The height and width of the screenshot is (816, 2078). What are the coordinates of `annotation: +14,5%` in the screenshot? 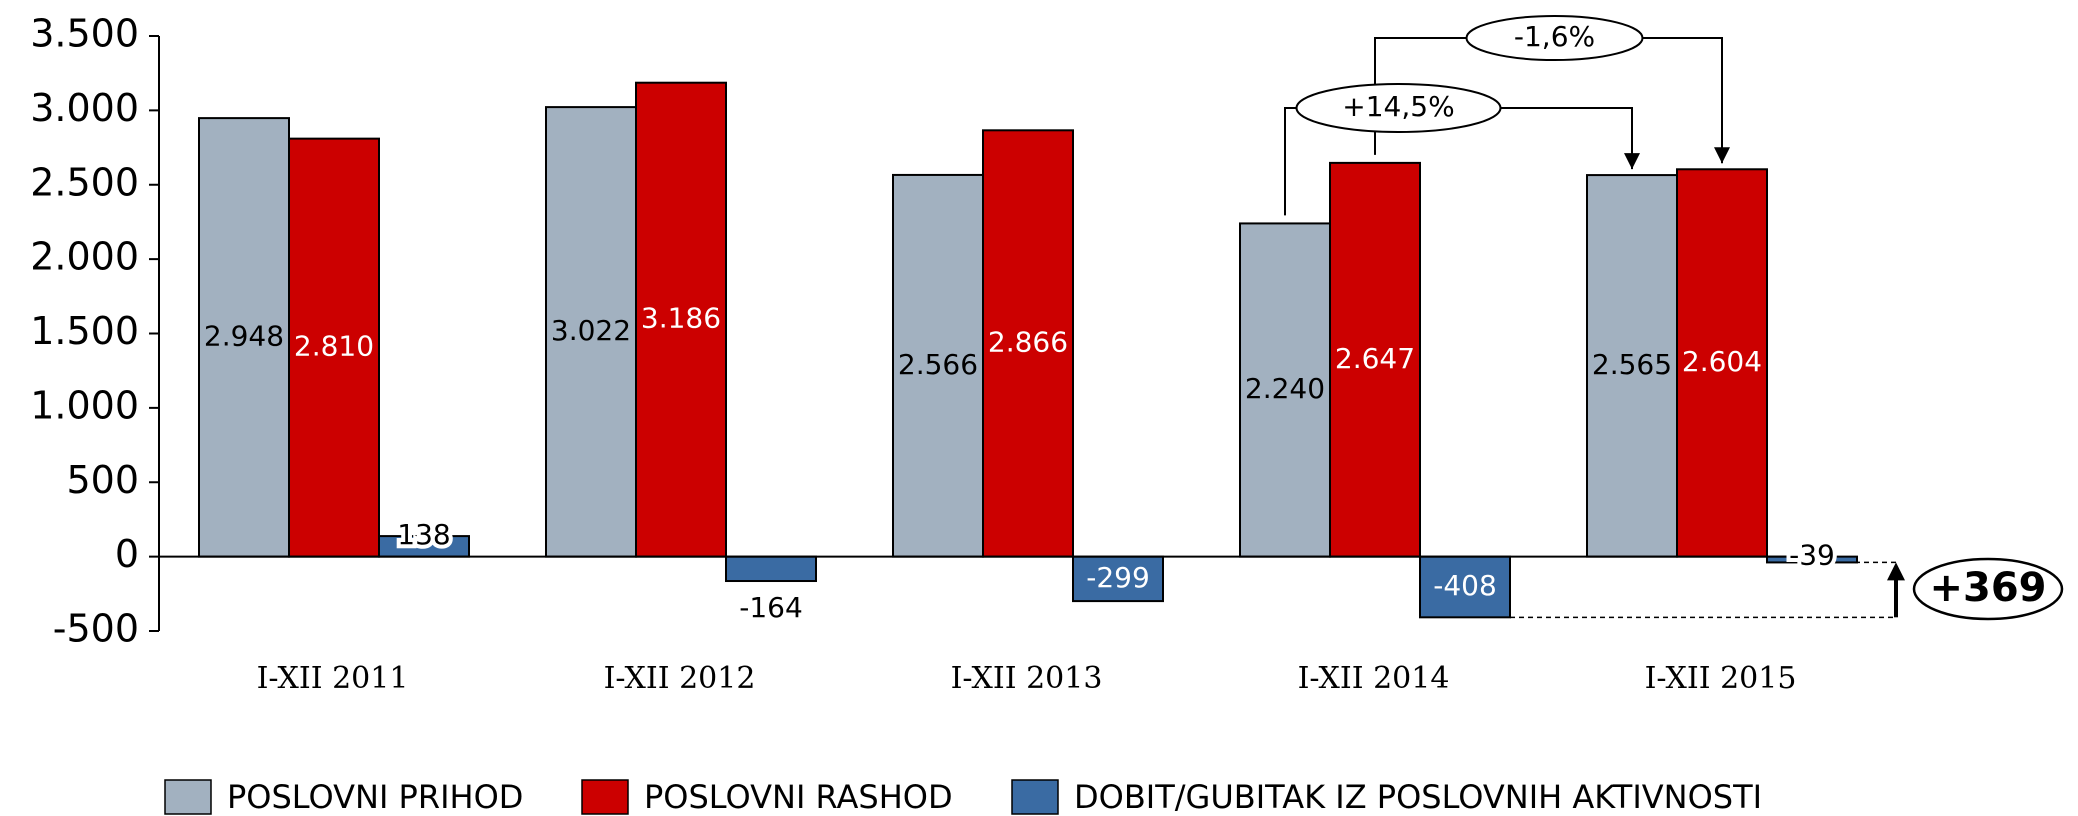 It's located at (1398, 106).